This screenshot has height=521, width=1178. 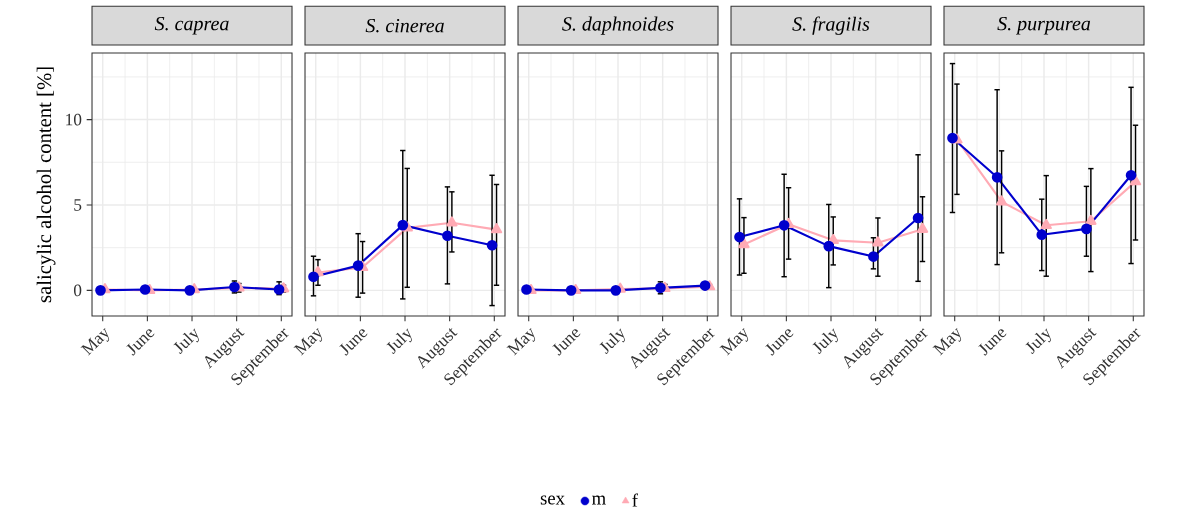 What do you see at coordinates (635, 500) in the screenshot?
I see `legend-label: f` at bounding box center [635, 500].